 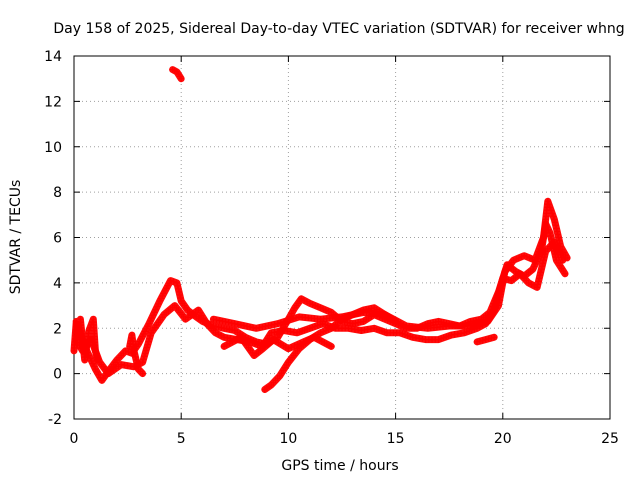 What do you see at coordinates (74, 439) in the screenshot?
I see `x-tick-label: 0` at bounding box center [74, 439].